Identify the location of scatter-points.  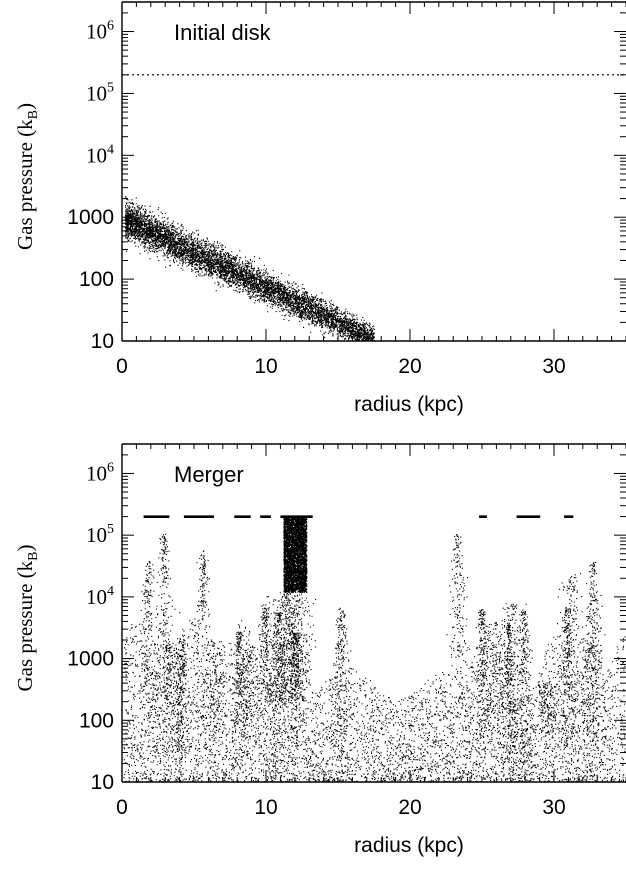
(250, 268).